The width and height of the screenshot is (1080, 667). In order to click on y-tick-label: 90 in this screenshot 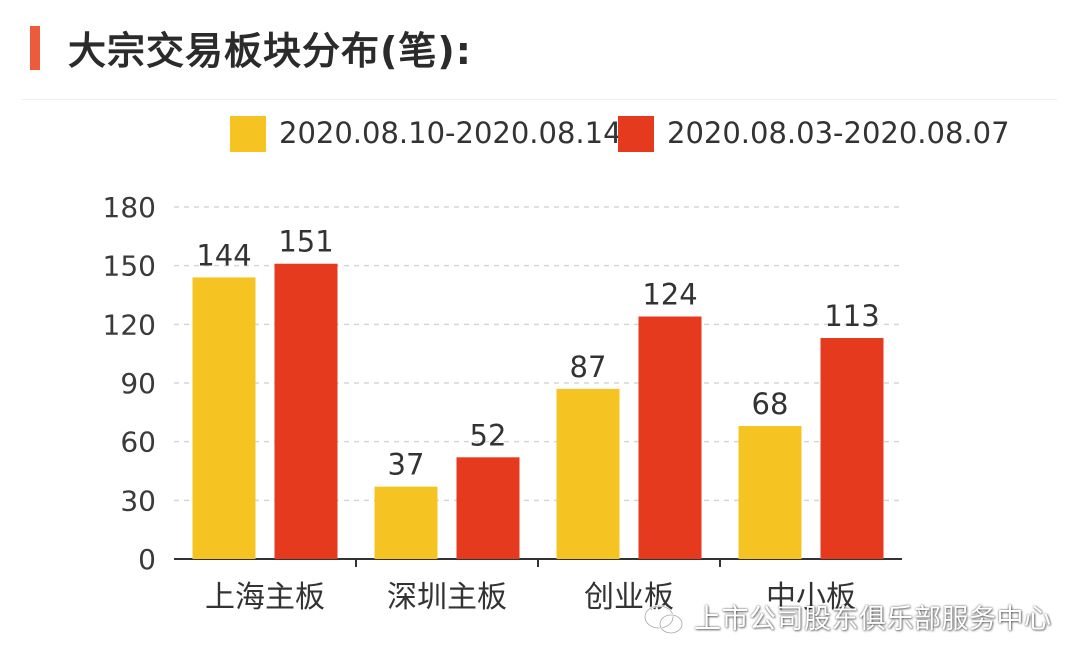, I will do `click(138, 383)`.